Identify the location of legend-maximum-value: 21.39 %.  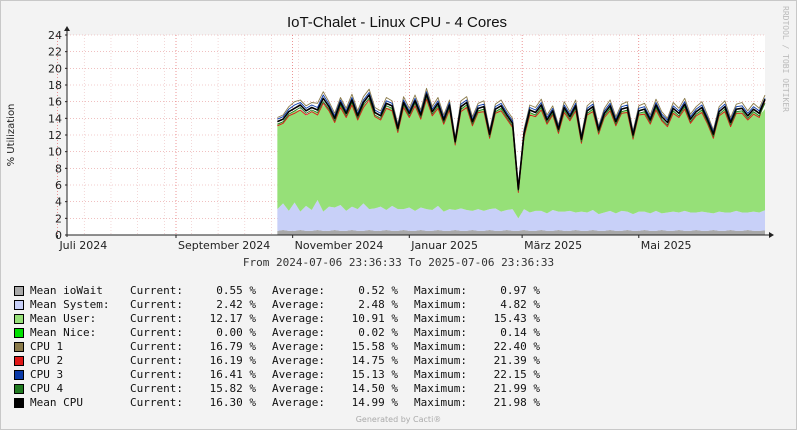
(516, 360).